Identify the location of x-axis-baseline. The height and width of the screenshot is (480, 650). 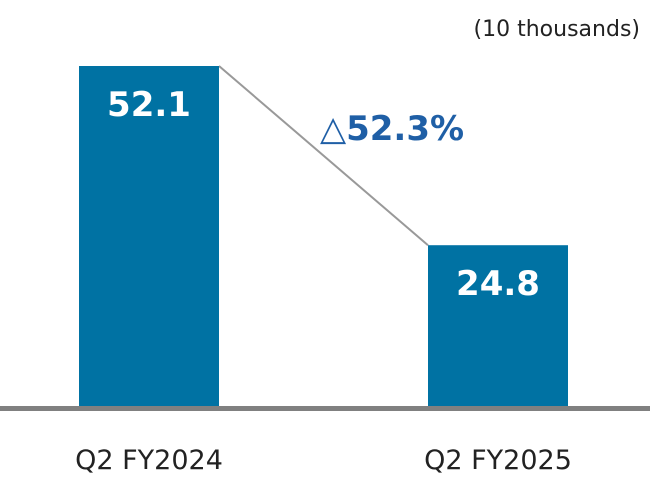
(325, 408).